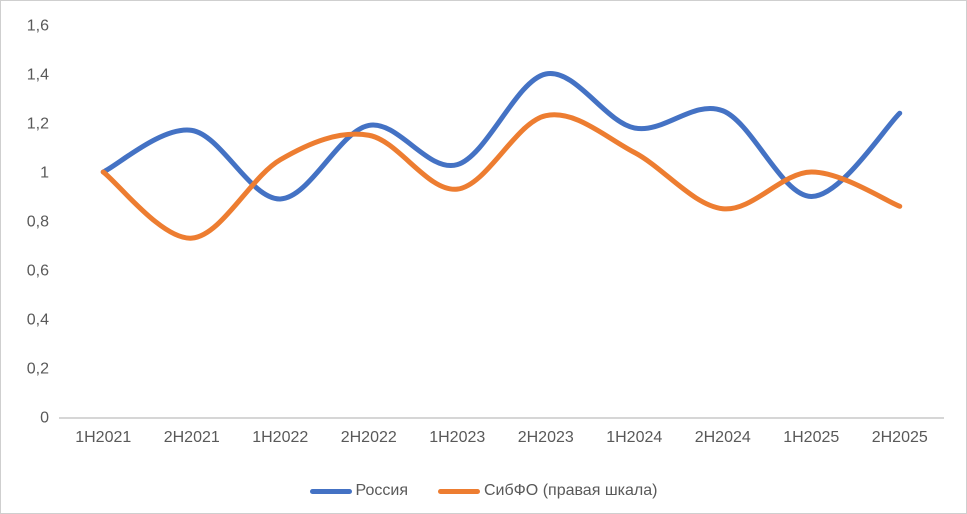  What do you see at coordinates (44, 418) in the screenshot?
I see `y-tick-label: 0` at bounding box center [44, 418].